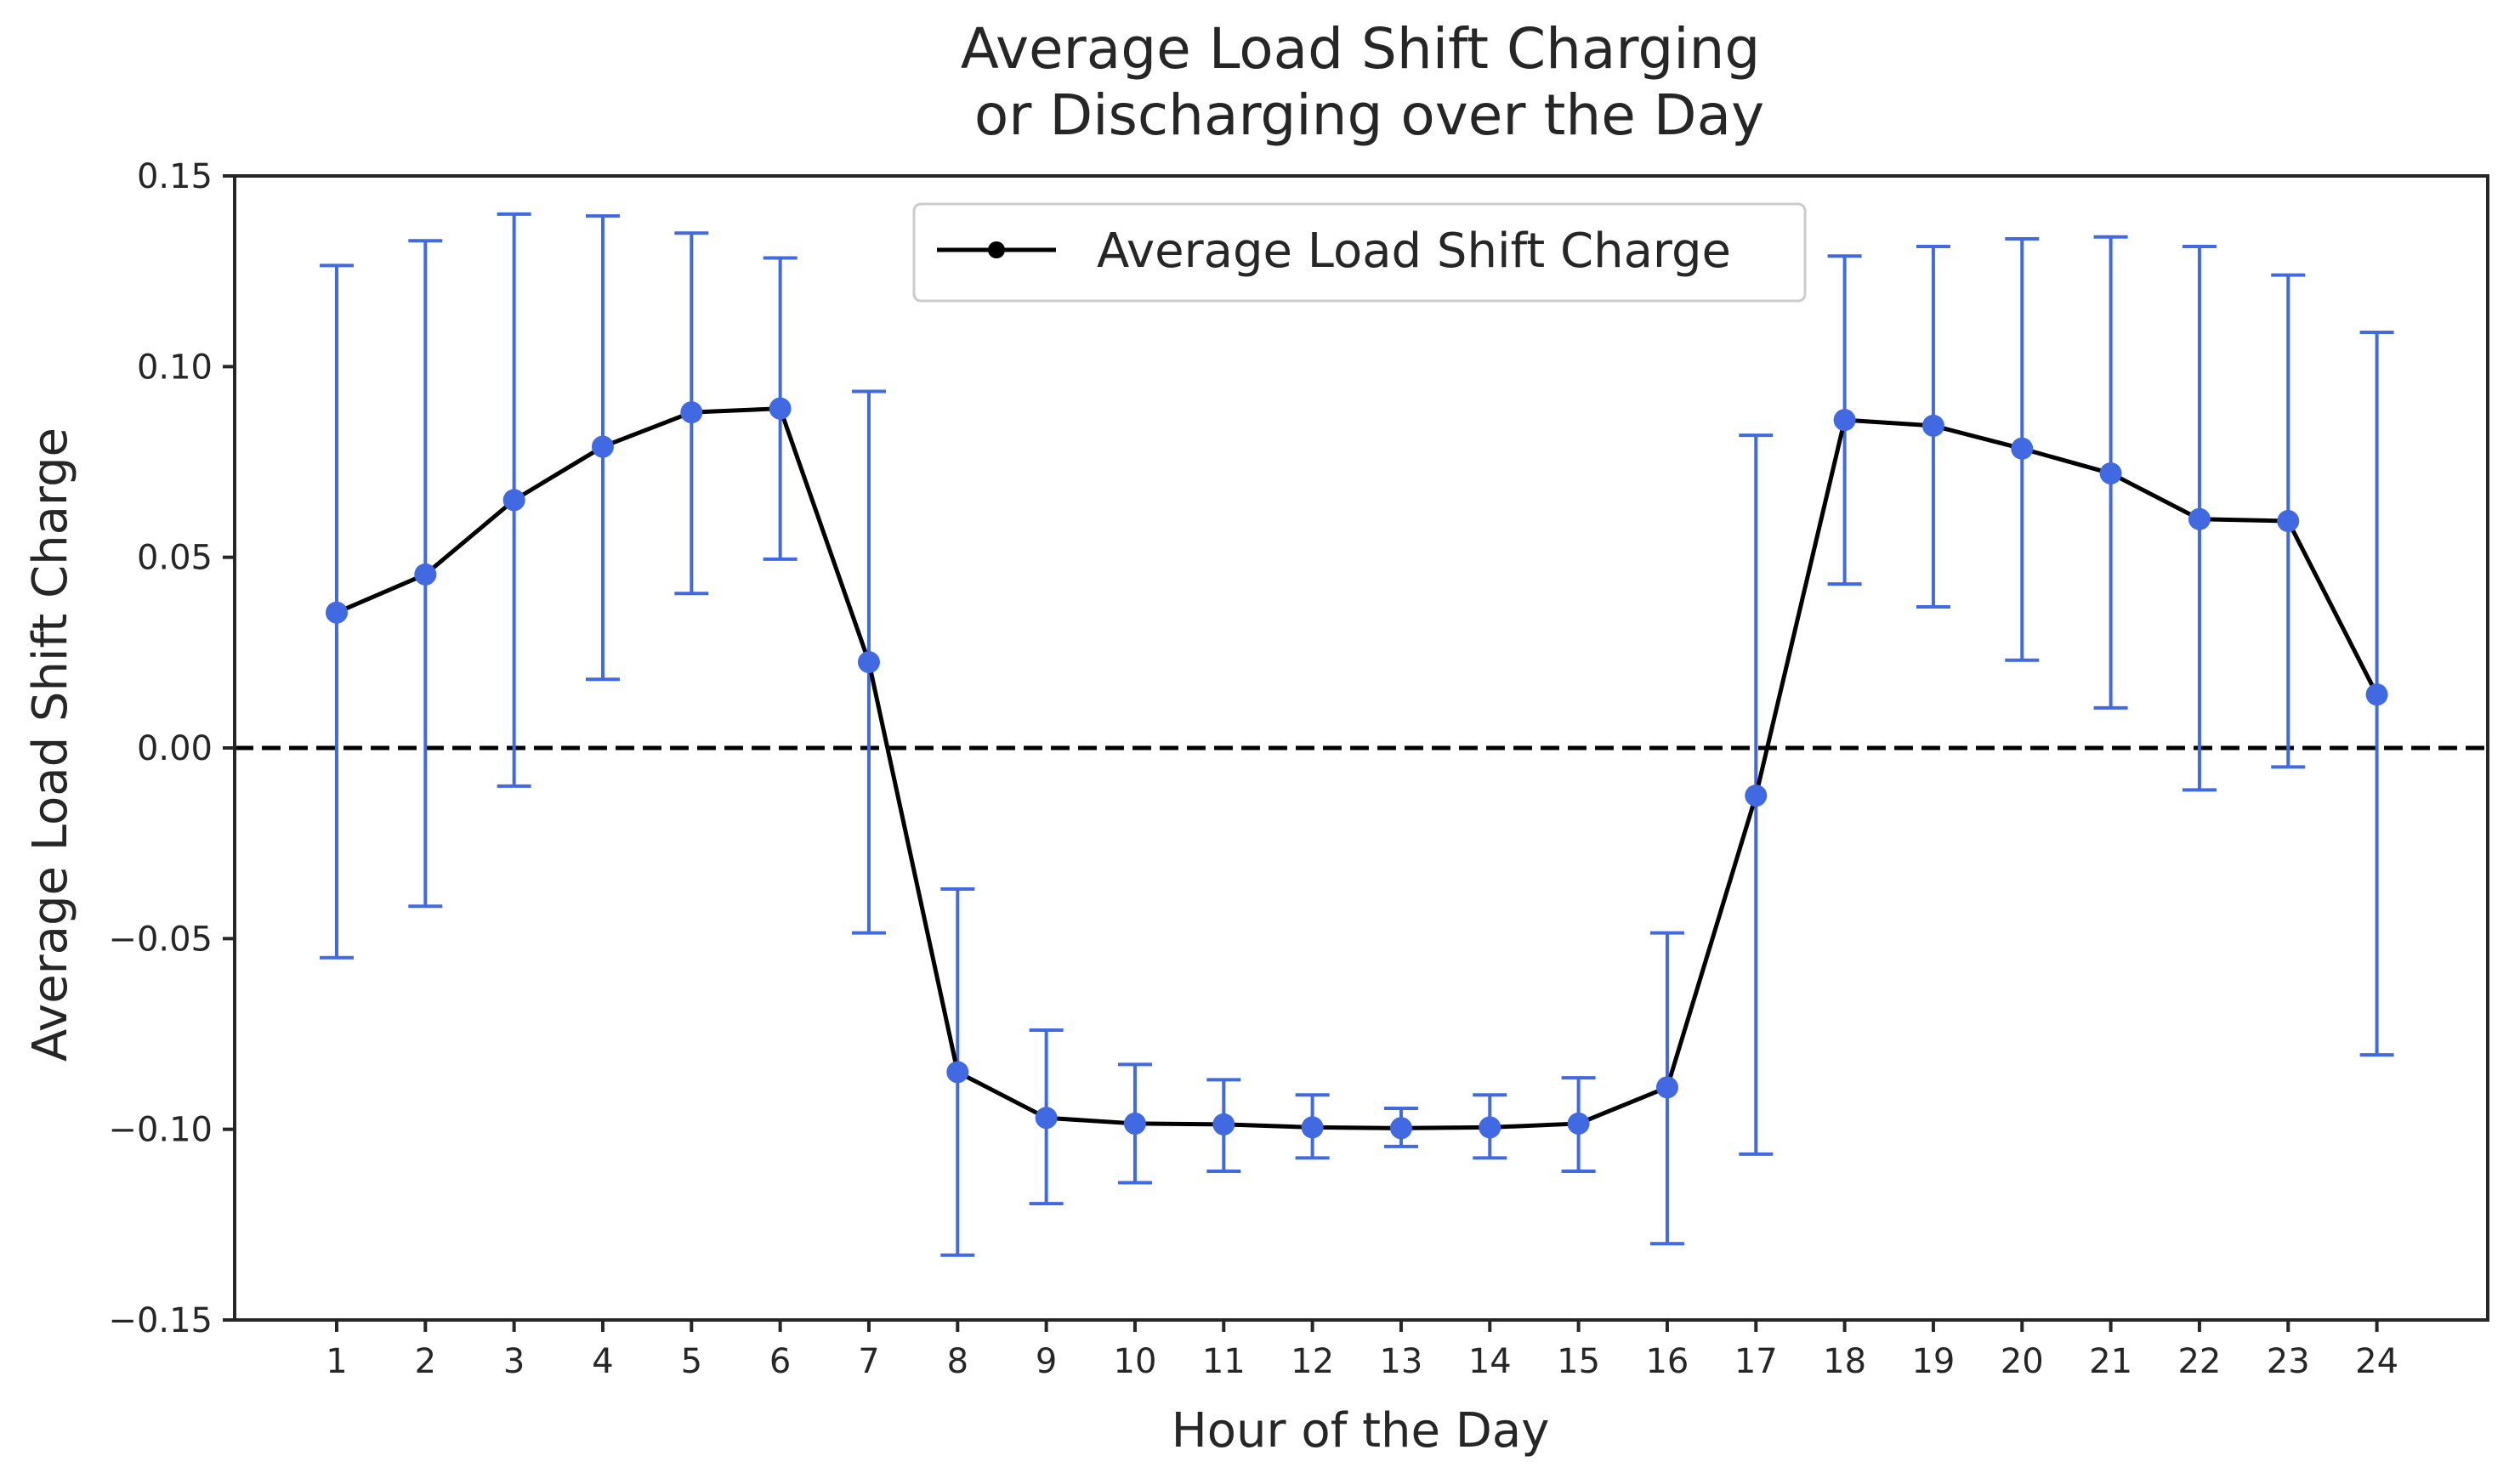 The image size is (2509, 1484). Describe the element at coordinates (50, 745) in the screenshot. I see `y-axis-label: Average Load Shift Charge` at that location.